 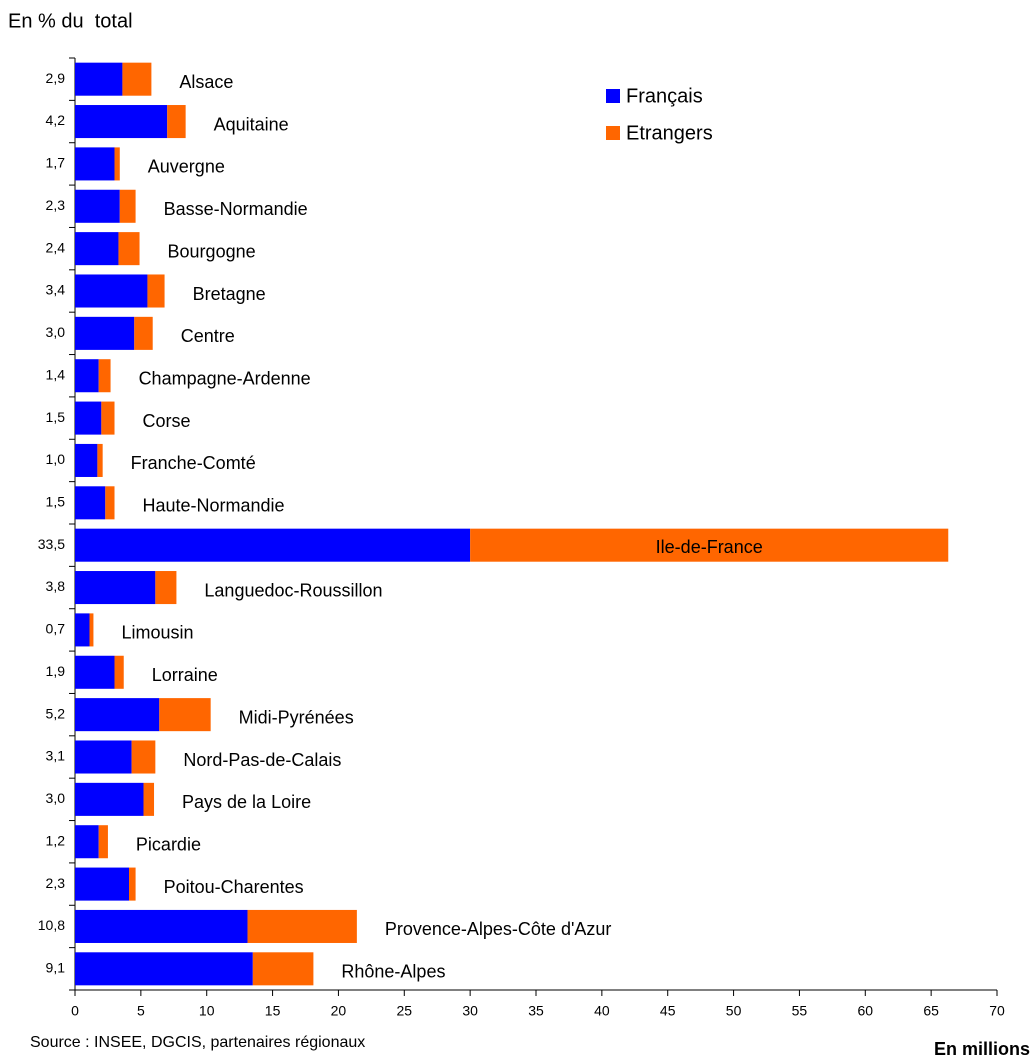 What do you see at coordinates (393, 972) in the screenshot?
I see `category-label: Rhône-Alpes` at bounding box center [393, 972].